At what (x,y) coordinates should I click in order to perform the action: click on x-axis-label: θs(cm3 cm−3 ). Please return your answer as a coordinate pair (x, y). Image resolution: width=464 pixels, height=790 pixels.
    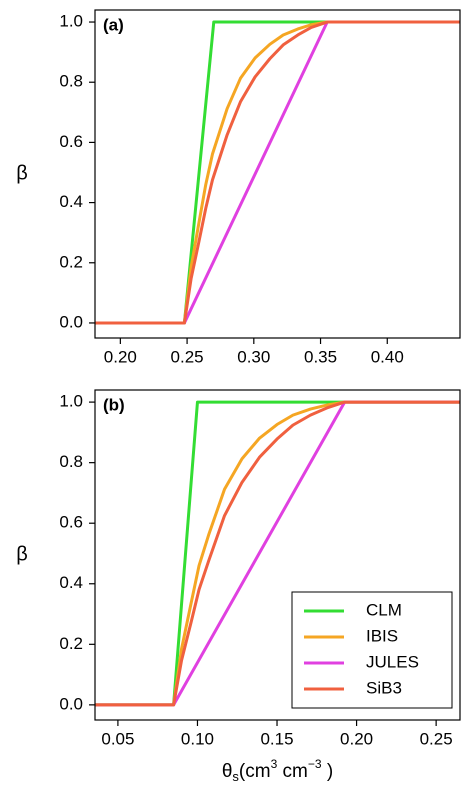
    Looking at the image, I should click on (277, 770).